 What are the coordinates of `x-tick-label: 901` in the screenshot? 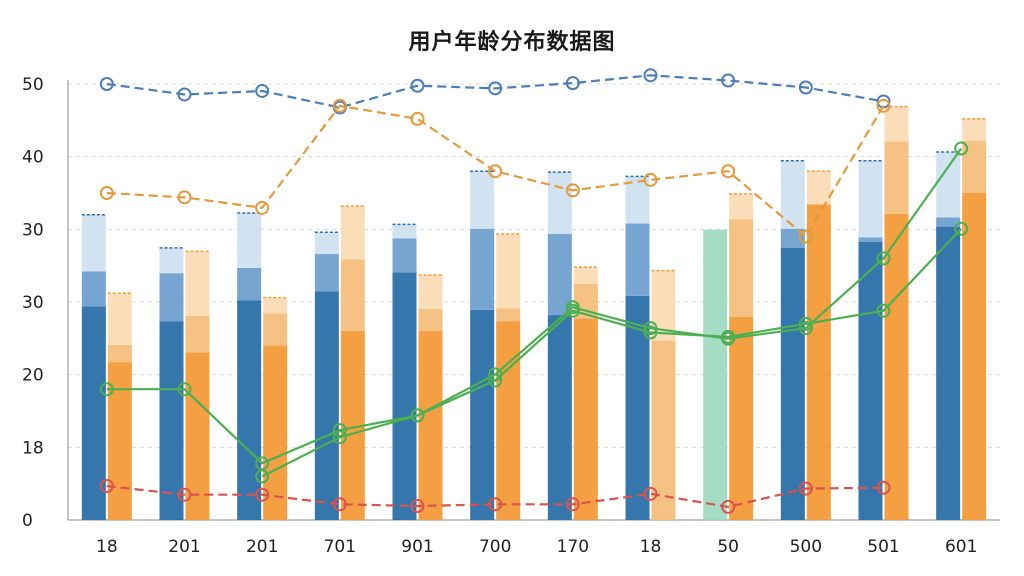 It's located at (417, 547).